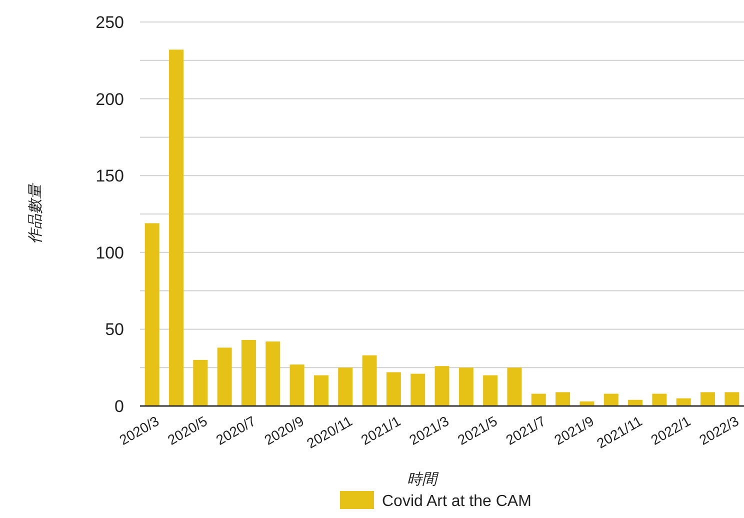 This screenshot has height=518, width=744. I want to click on y-tick-label: 100, so click(110, 252).